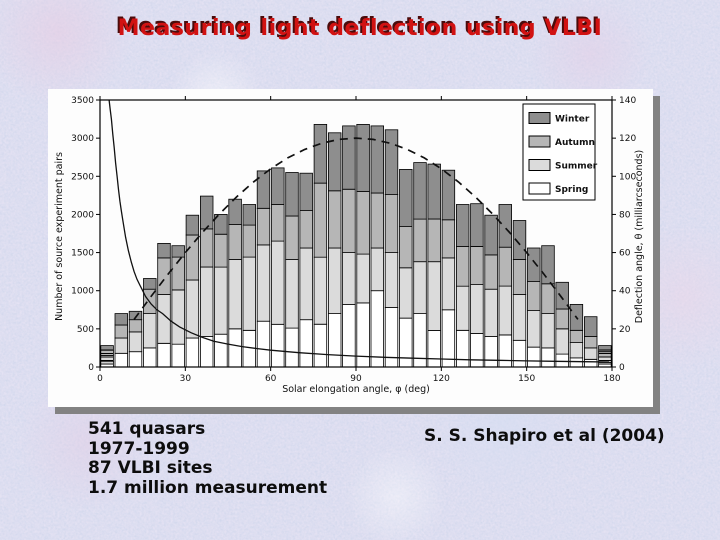  What do you see at coordinates (625, 292) in the screenshot?
I see `y-right-tick-label: 40` at bounding box center [625, 292].